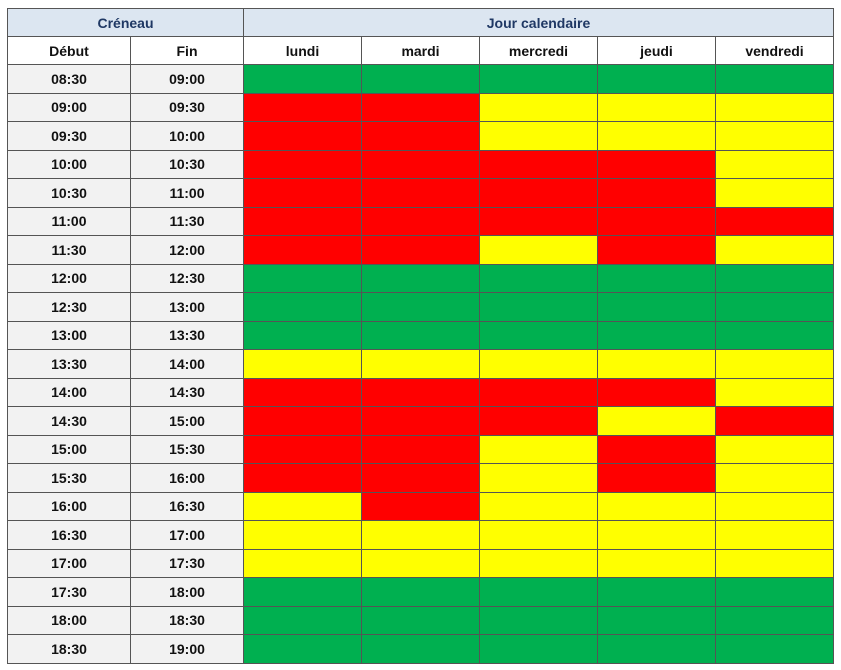 The image size is (841, 670). Describe the element at coordinates (69, 506) in the screenshot. I see `start-time: 16:00` at that location.